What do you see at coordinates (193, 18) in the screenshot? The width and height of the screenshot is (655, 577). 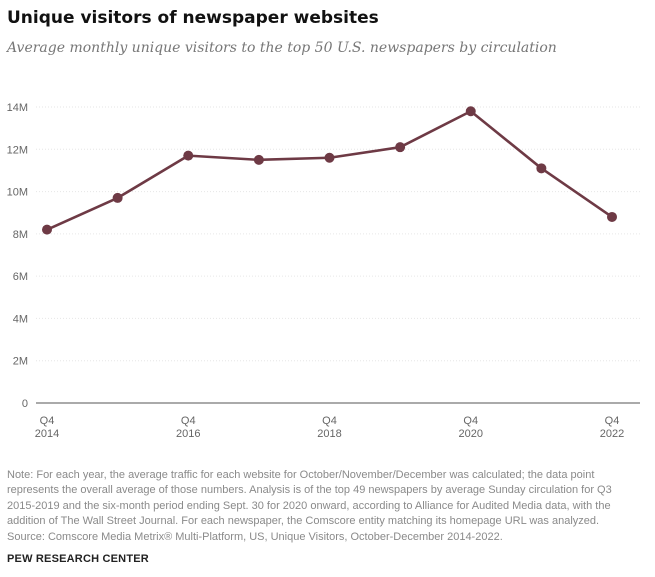 I see `chart-title: Unique visitors of newspaper websites` at bounding box center [193, 18].